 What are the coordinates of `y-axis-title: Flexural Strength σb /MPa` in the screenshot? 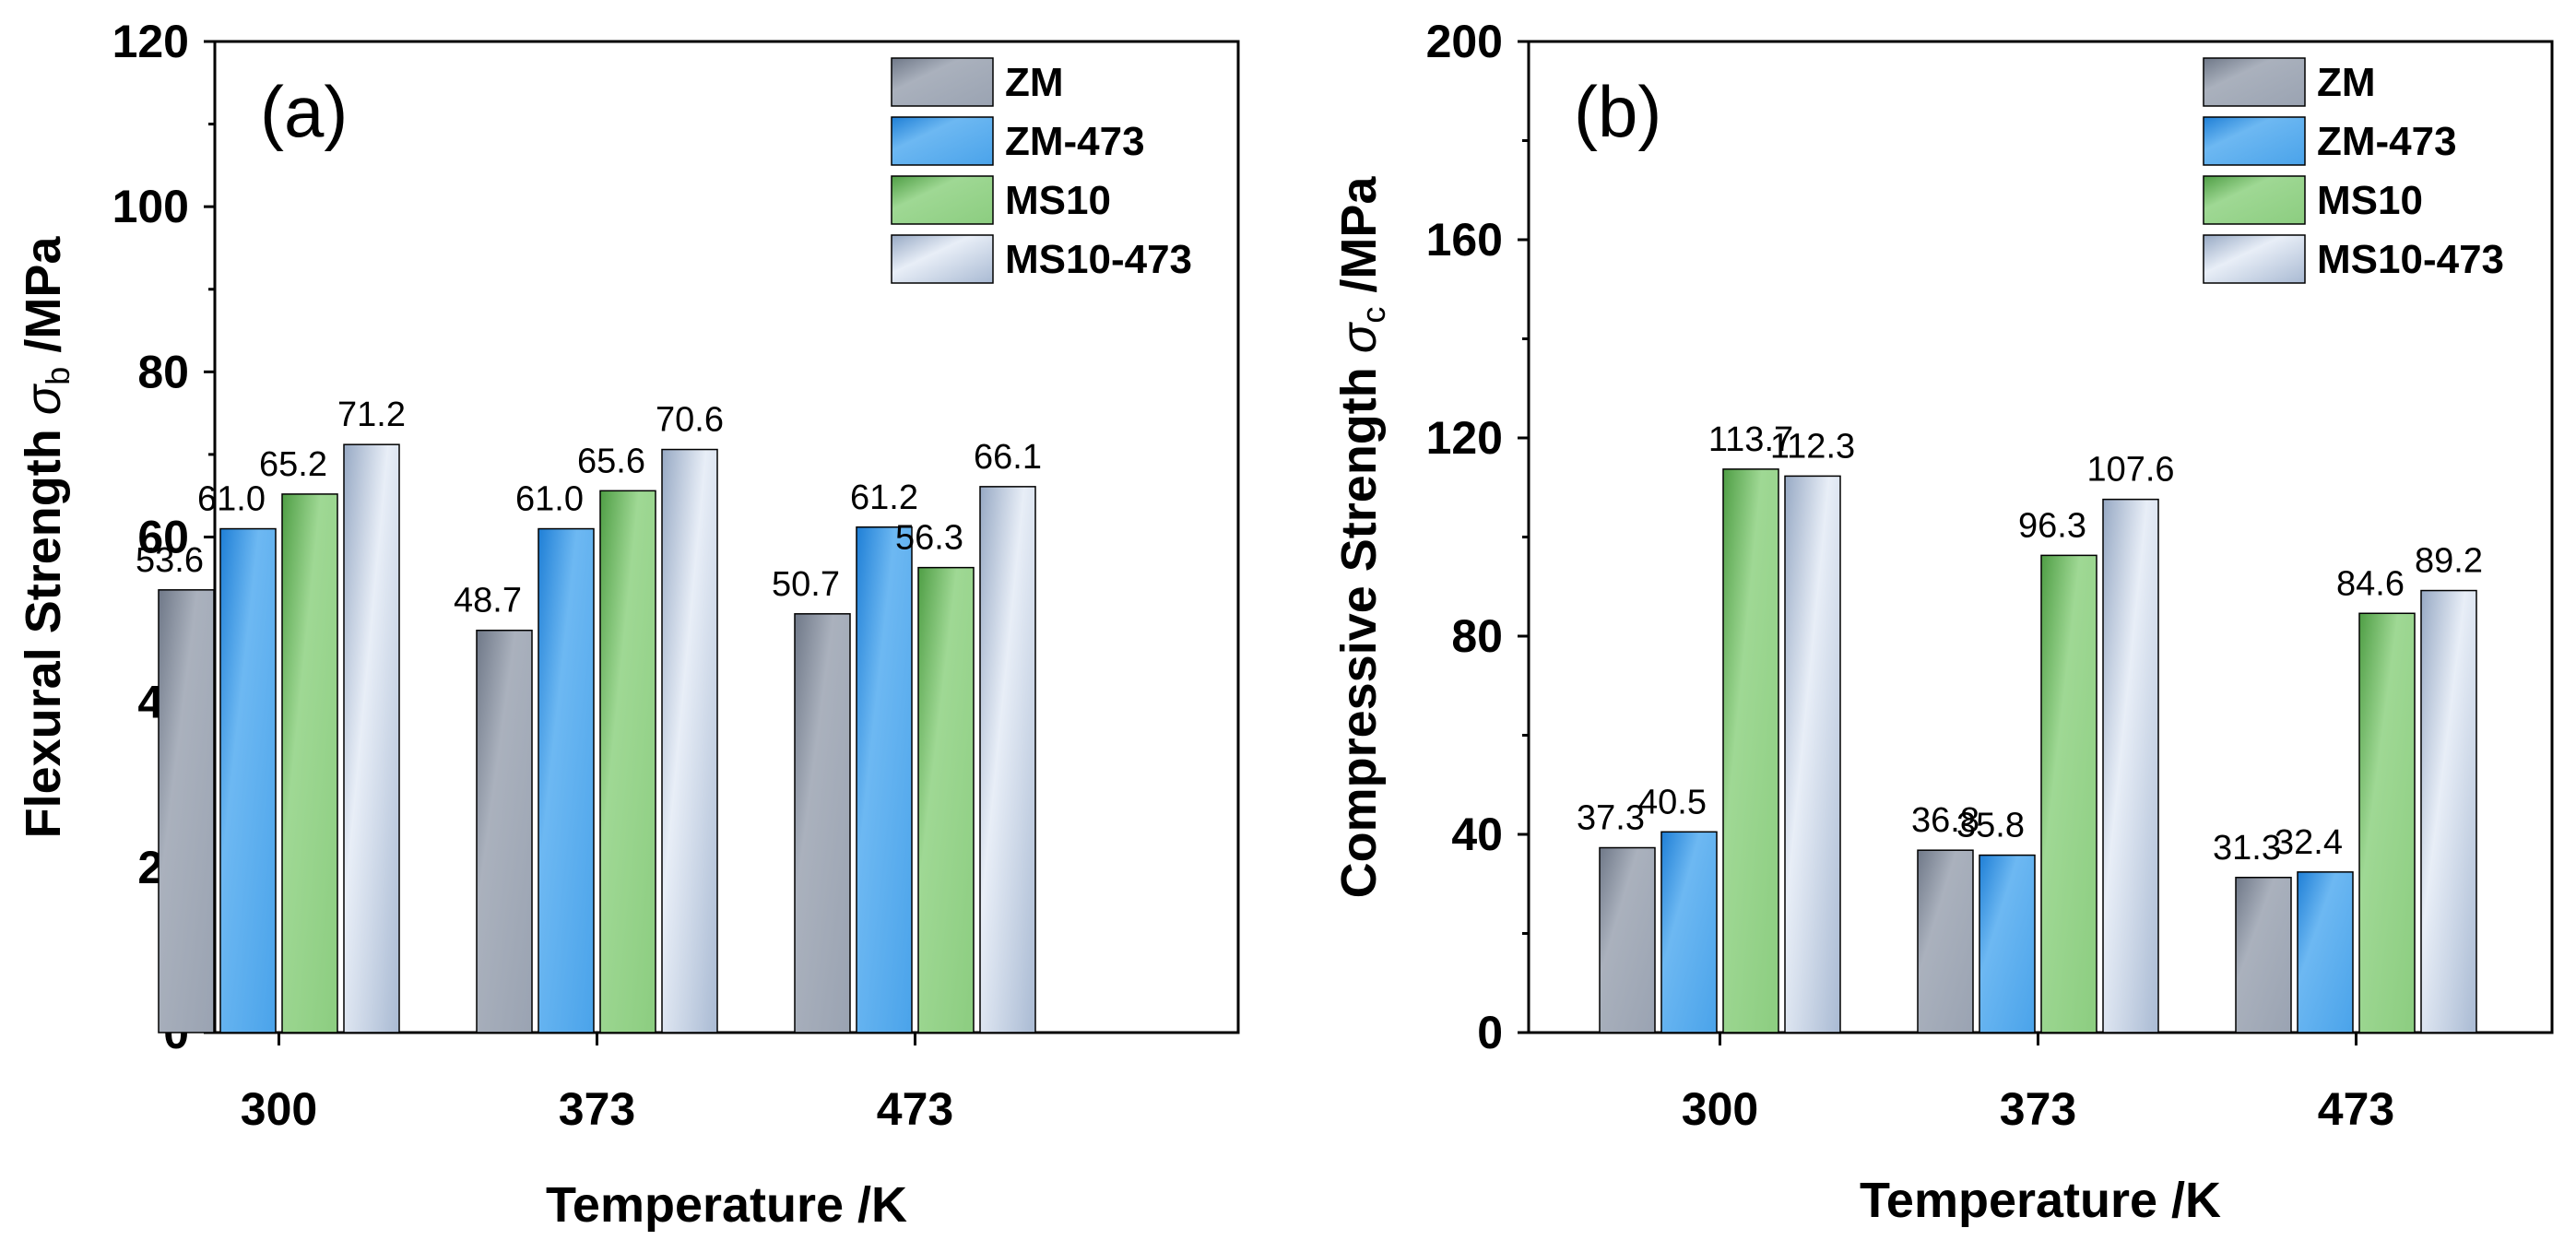 It's located at (46, 537).